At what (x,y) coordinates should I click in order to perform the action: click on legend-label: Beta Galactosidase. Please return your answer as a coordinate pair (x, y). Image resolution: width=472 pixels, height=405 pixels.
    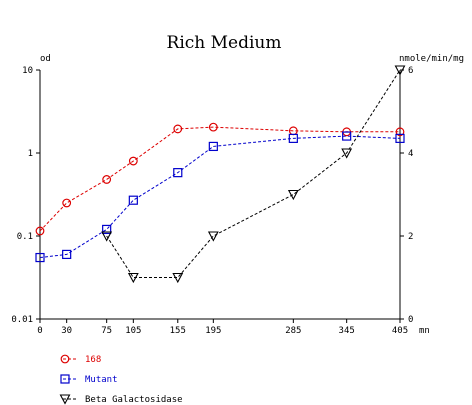
    Looking at the image, I should click on (134, 400).